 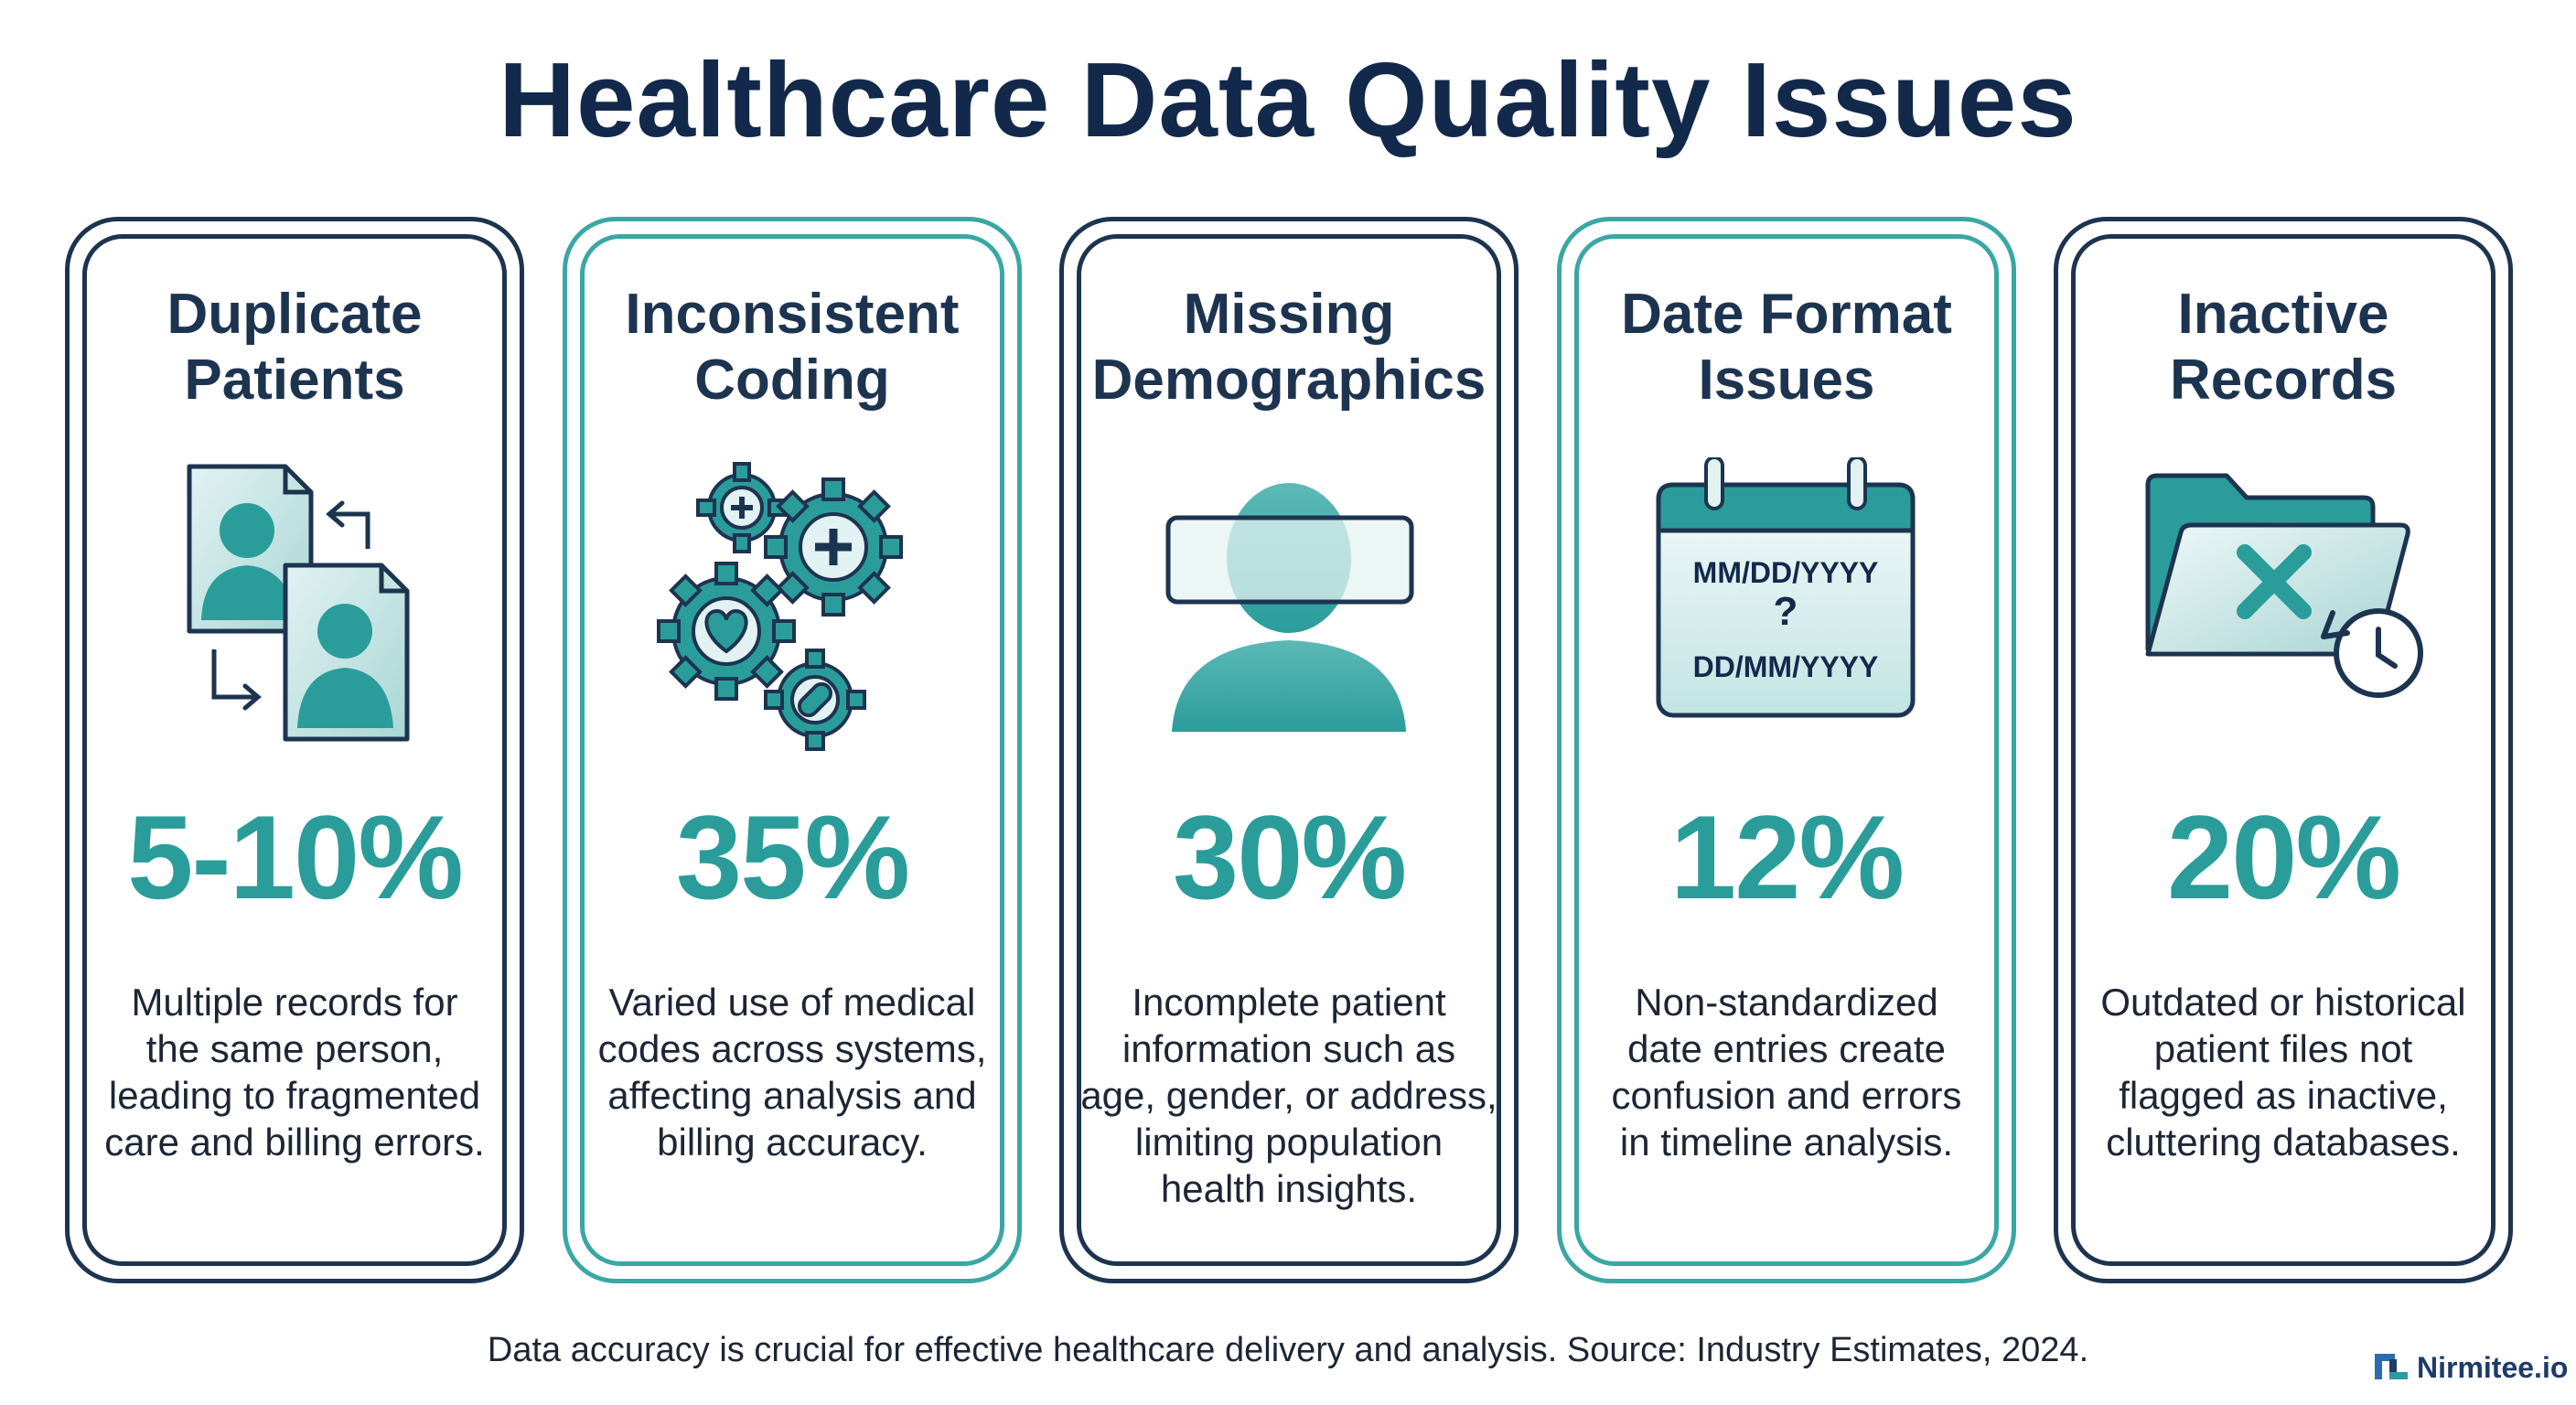 What do you see at coordinates (1787, 347) in the screenshot?
I see `card-title: Date Format Issues` at bounding box center [1787, 347].